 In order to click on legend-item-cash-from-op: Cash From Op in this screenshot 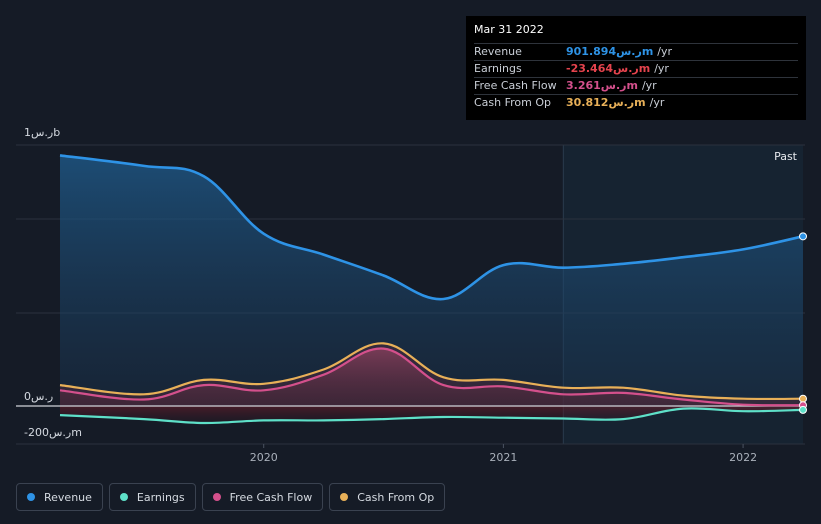, I will do `click(387, 497)`.